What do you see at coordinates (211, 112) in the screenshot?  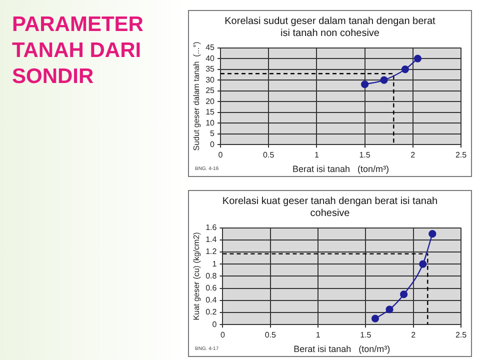 I see `y-tick-label: 15` at bounding box center [211, 112].